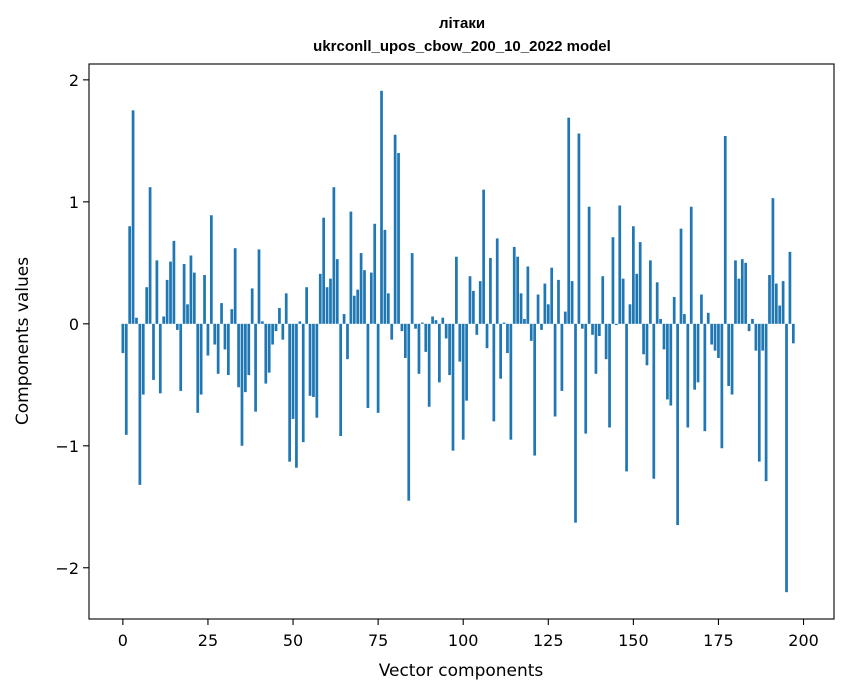  What do you see at coordinates (123, 640) in the screenshot?
I see `x-tick-label: 0` at bounding box center [123, 640].